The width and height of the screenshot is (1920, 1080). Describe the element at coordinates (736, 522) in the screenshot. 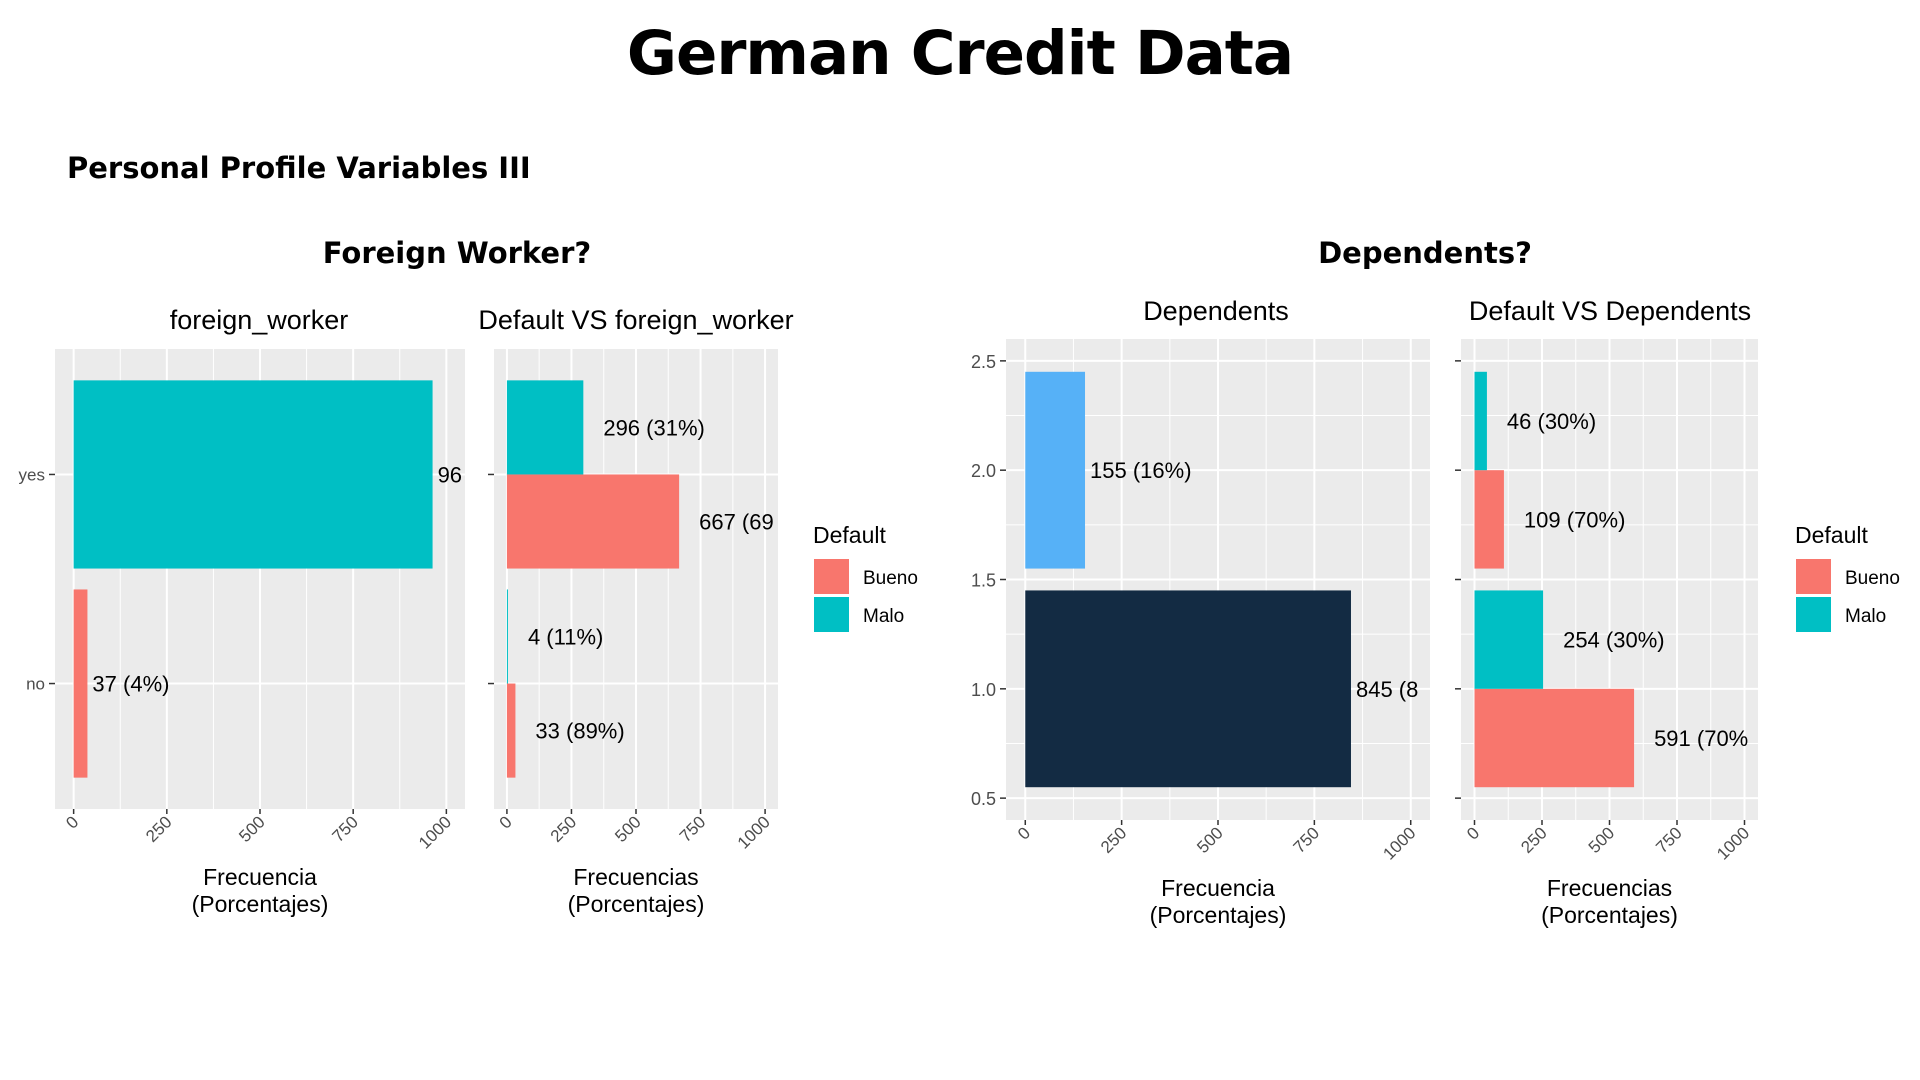

I see `data-label: 667 (69` at that location.